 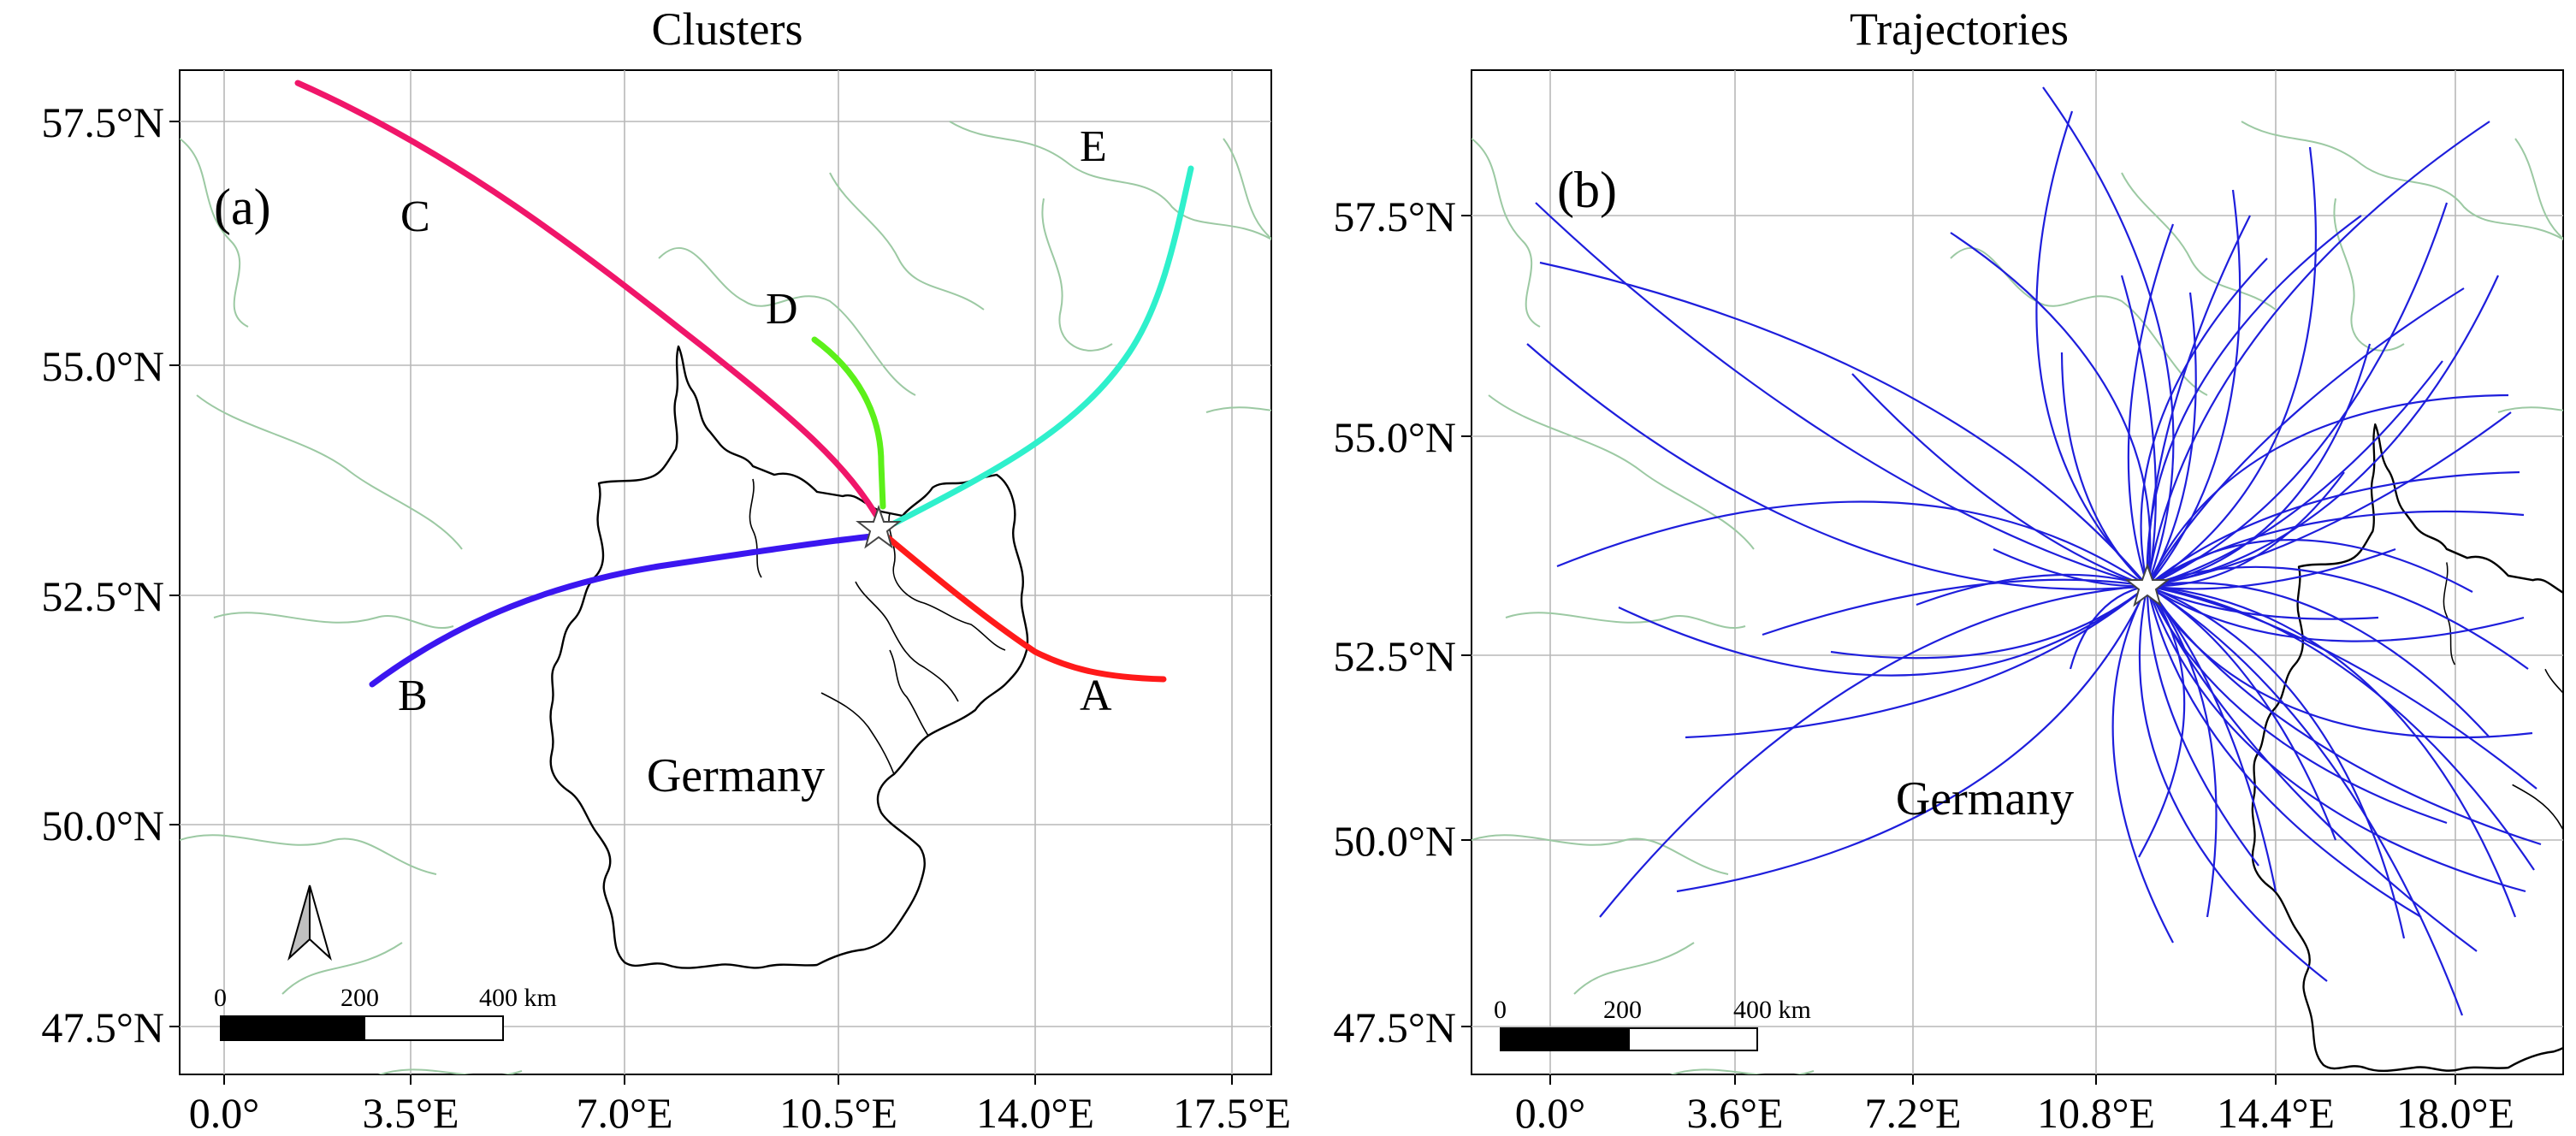 I want to click on cluster-labels: C D E A B, so click(x=755, y=421).